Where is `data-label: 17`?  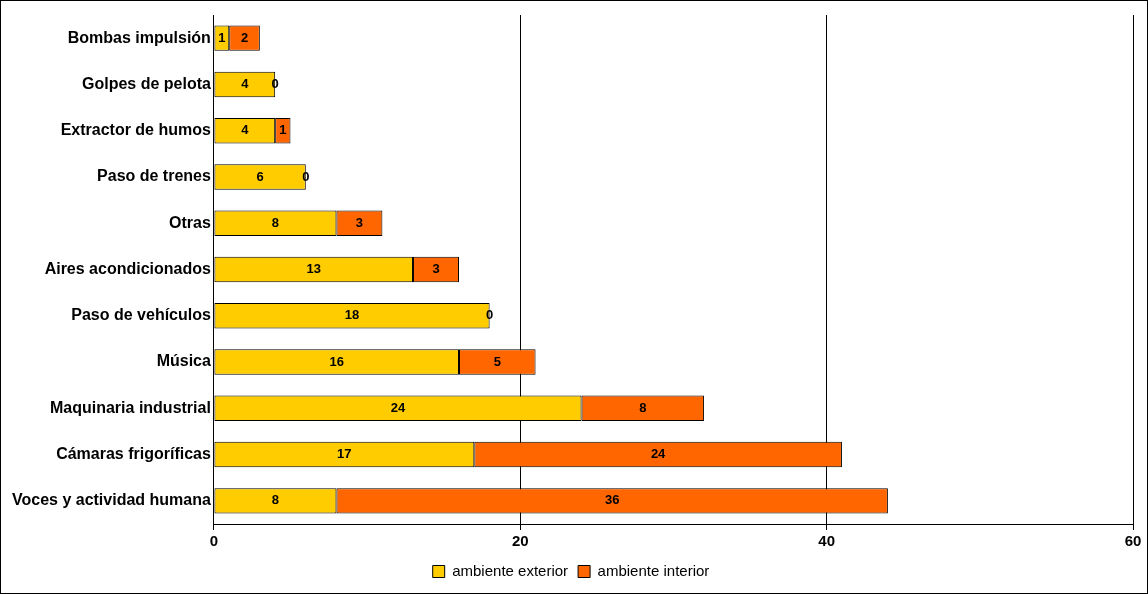 data-label: 17 is located at coordinates (344, 454).